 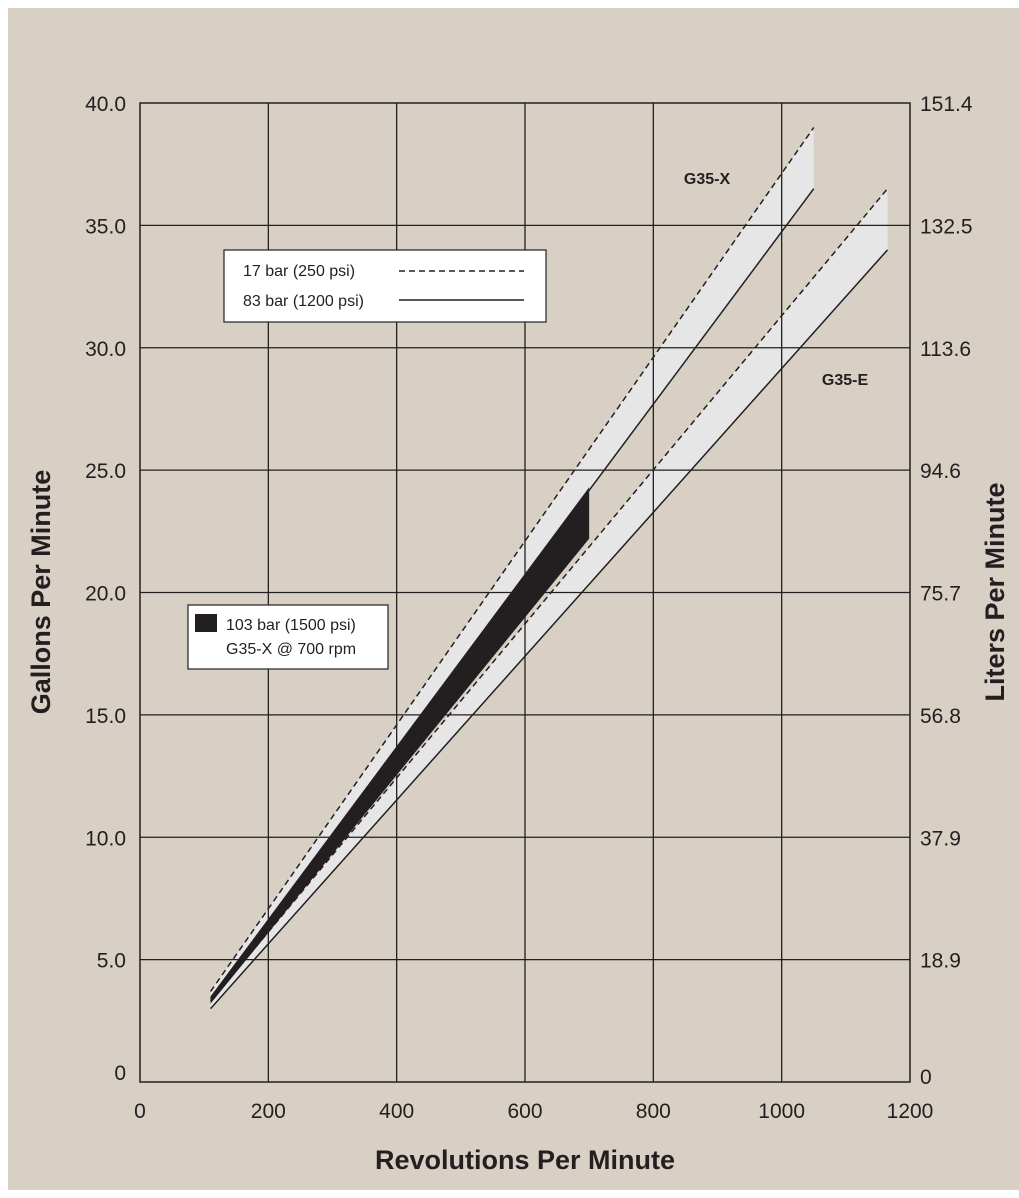 What do you see at coordinates (303, 301) in the screenshot?
I see `legend-item-solid-label: 83 bar (1200 psi)` at bounding box center [303, 301].